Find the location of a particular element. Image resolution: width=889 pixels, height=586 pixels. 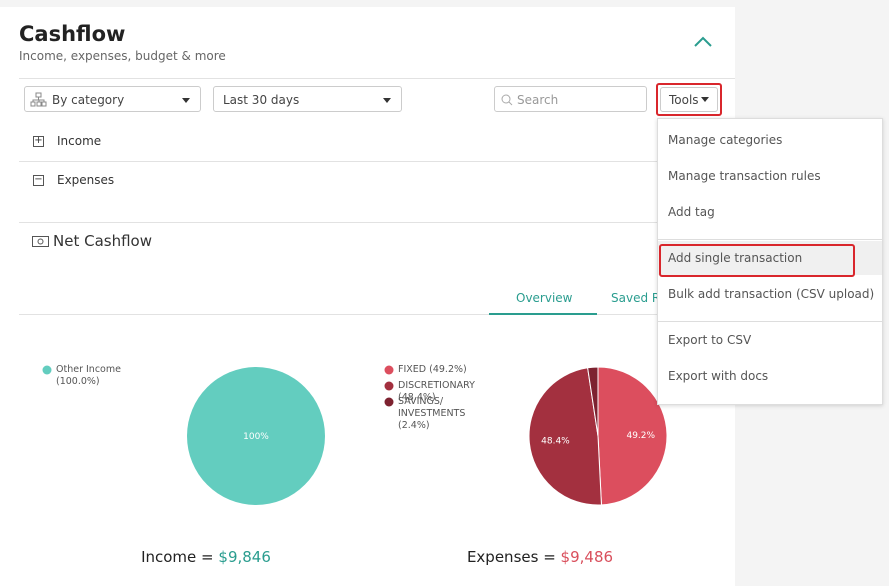

dropdown-text: Last 30 days is located at coordinates (261, 100).